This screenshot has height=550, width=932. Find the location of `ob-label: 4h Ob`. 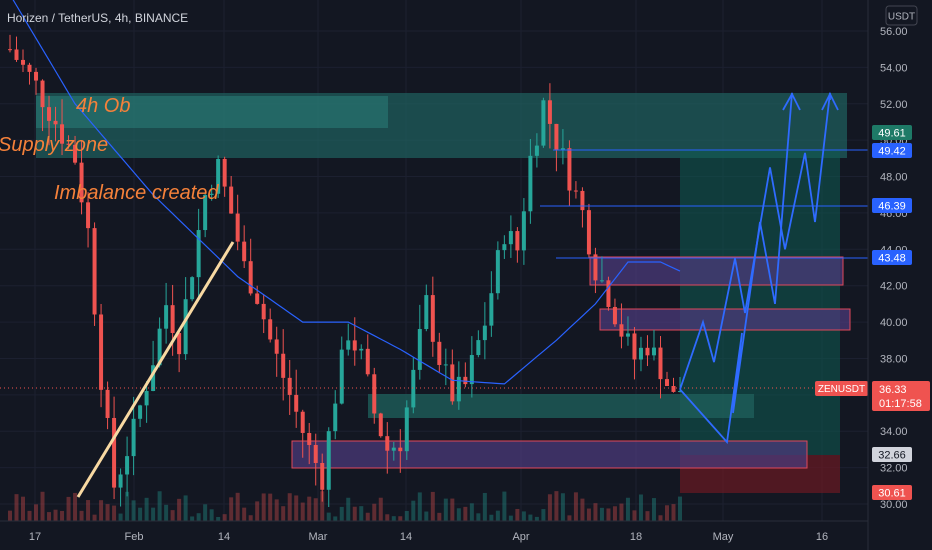

ob-label: 4h Ob is located at coordinates (103, 106).